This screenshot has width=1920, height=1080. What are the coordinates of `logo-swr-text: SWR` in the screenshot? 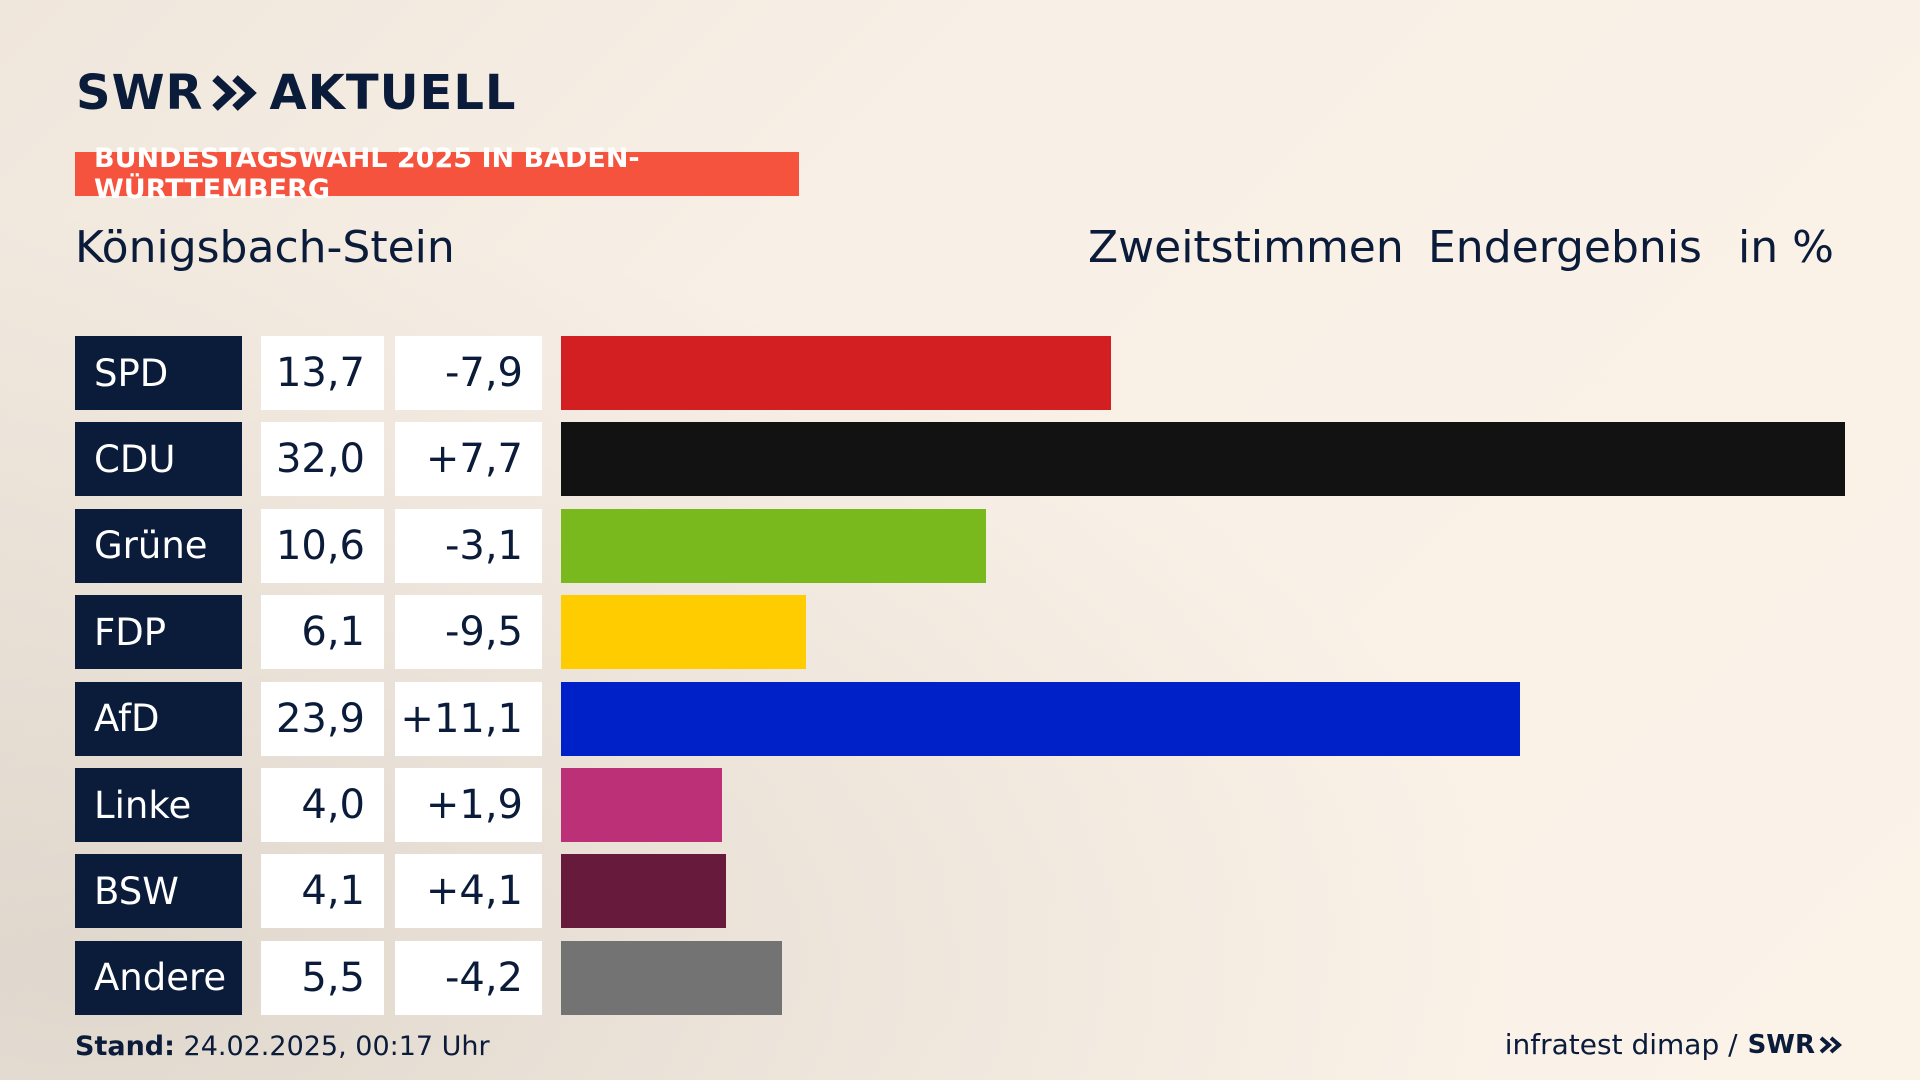 It's located at (140, 93).